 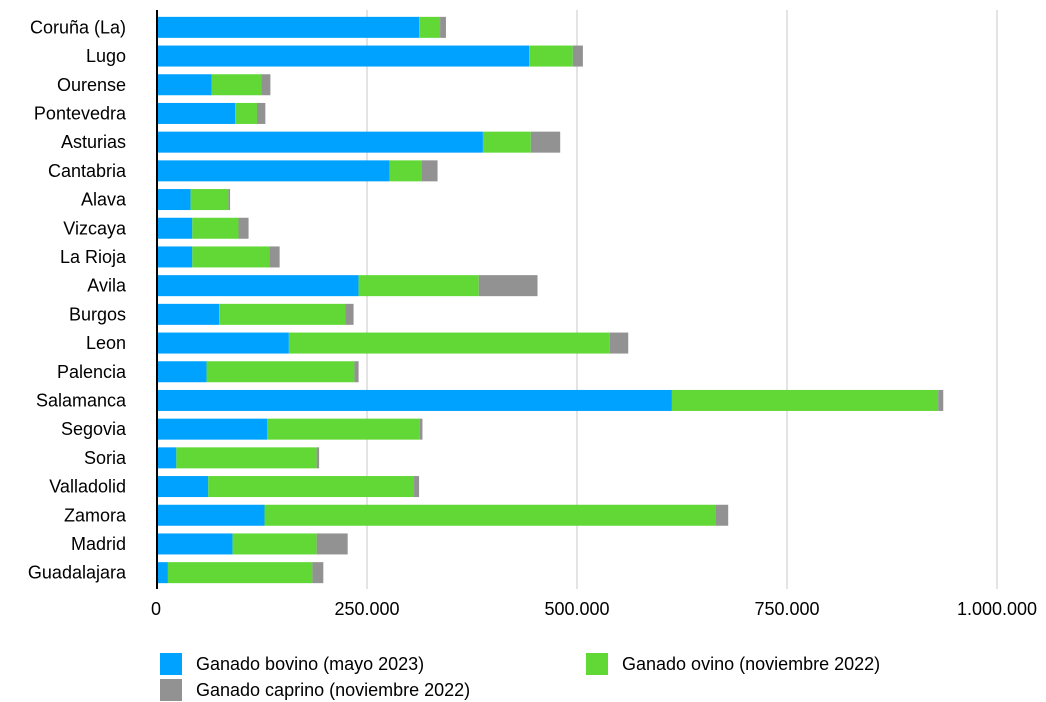 I want to click on x-tick-label-1: 250.000, so click(x=366, y=609).